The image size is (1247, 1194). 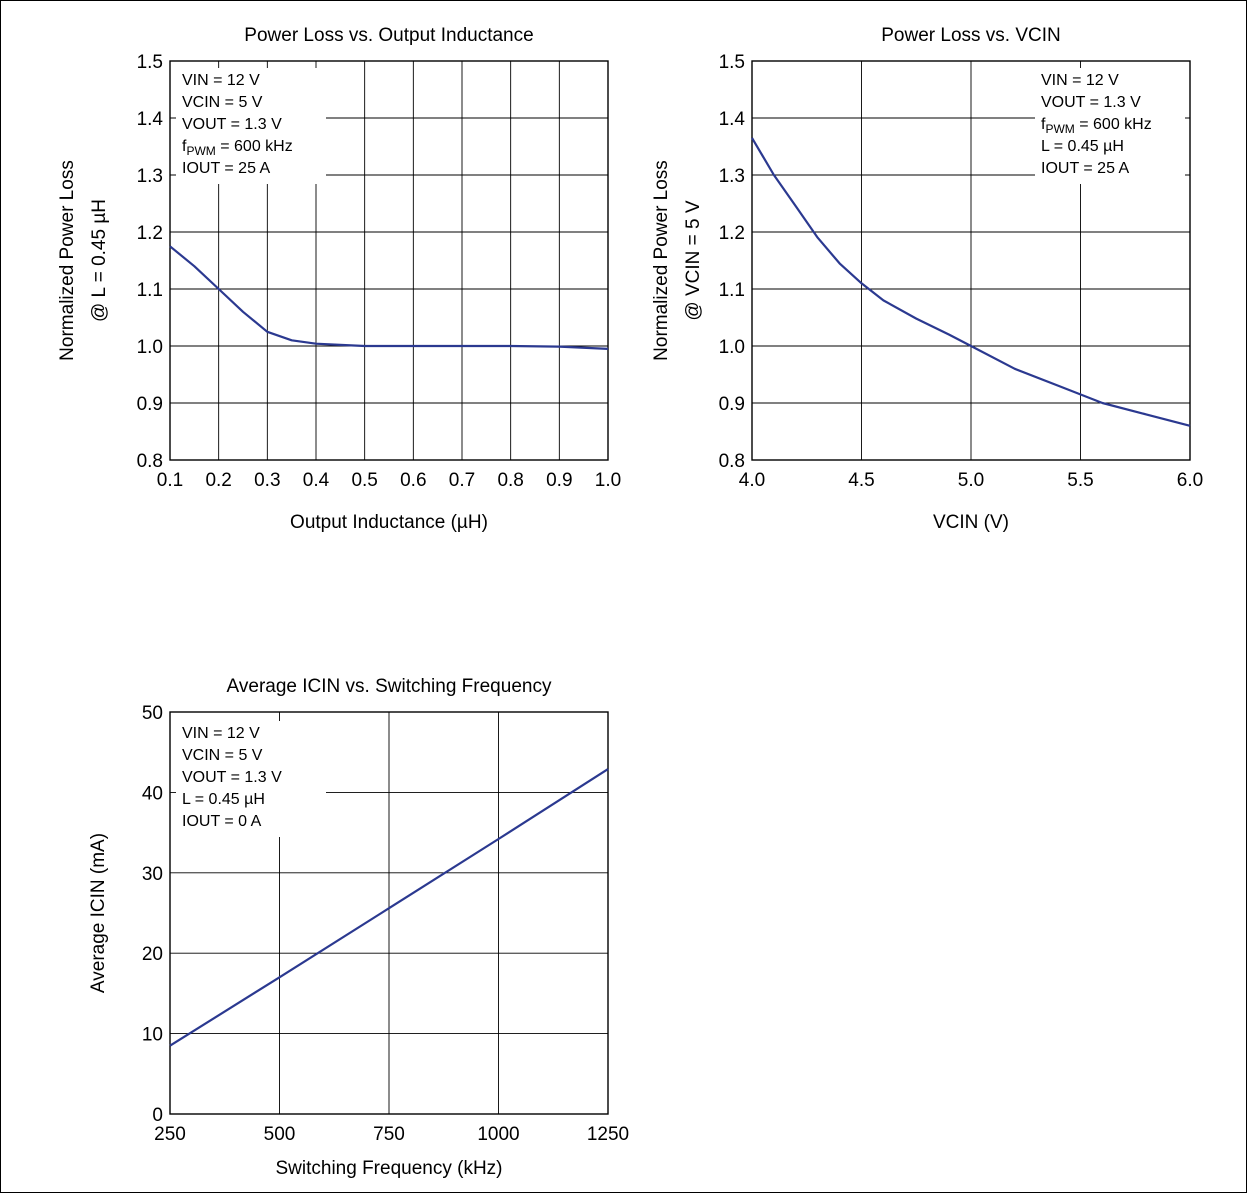 What do you see at coordinates (1190, 480) in the screenshot?
I see `x-tick-label: 6.0` at bounding box center [1190, 480].